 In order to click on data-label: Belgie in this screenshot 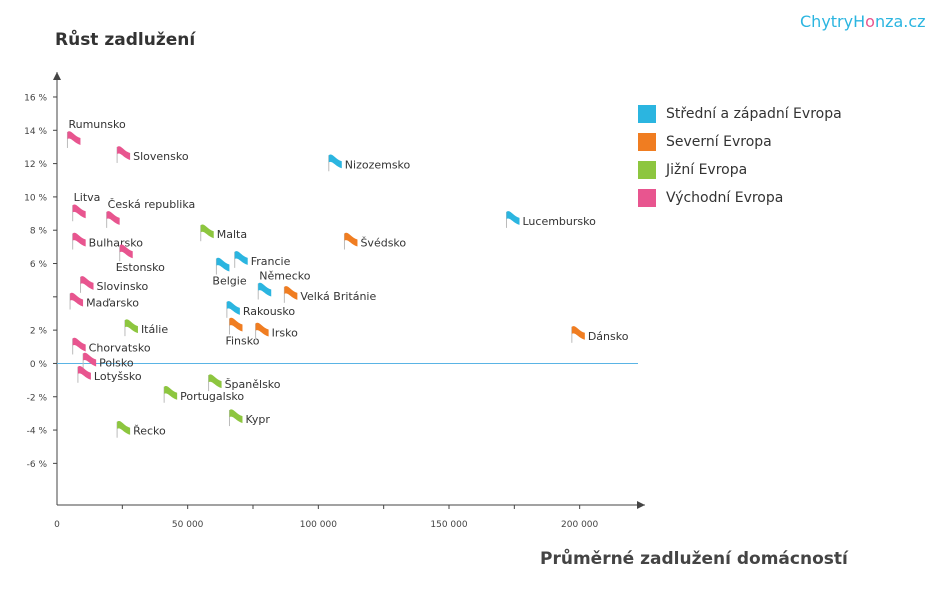, I will do `click(229, 281)`.